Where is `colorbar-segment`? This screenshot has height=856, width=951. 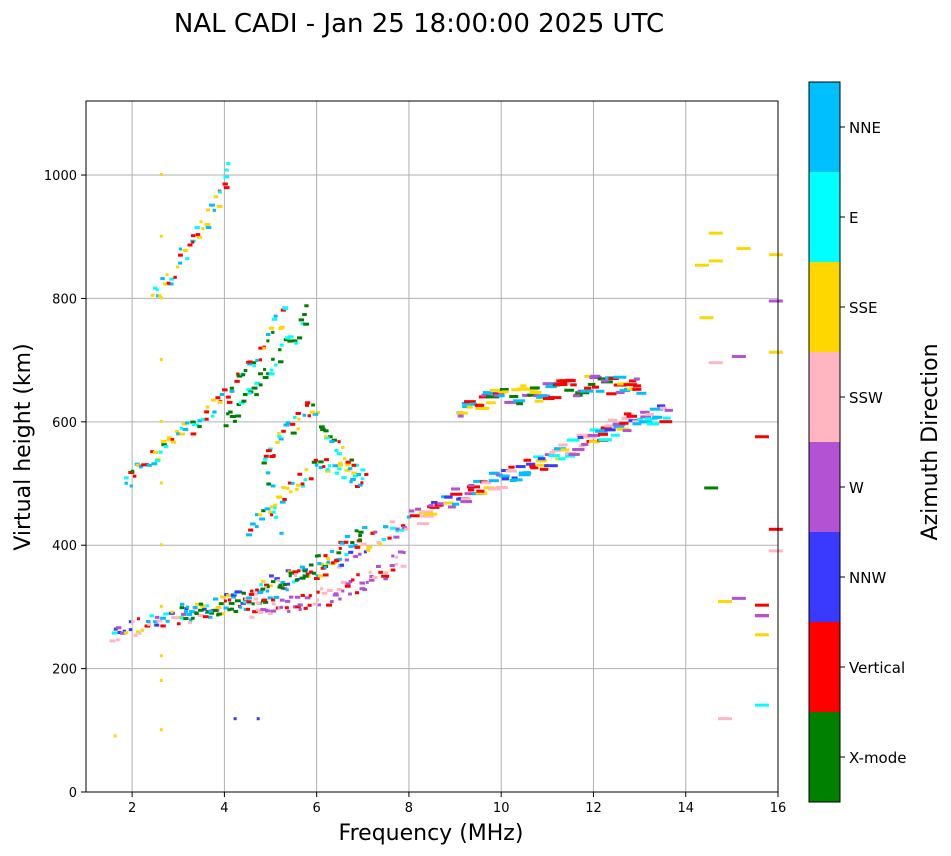 colorbar-segment is located at coordinates (824, 667).